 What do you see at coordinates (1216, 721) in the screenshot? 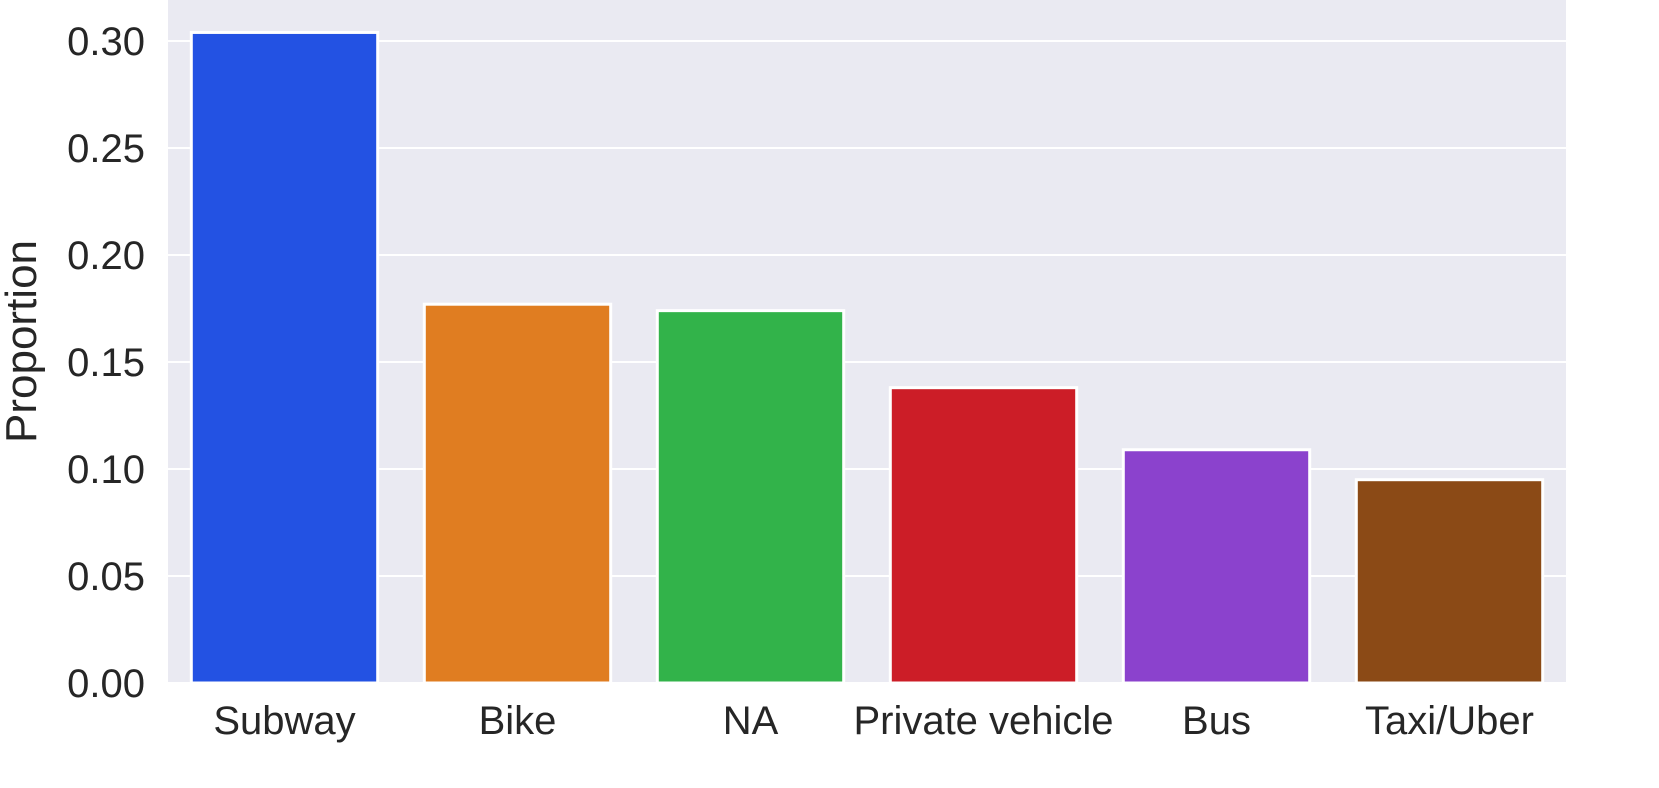
I see `x-tick-label: Bus` at bounding box center [1216, 721].